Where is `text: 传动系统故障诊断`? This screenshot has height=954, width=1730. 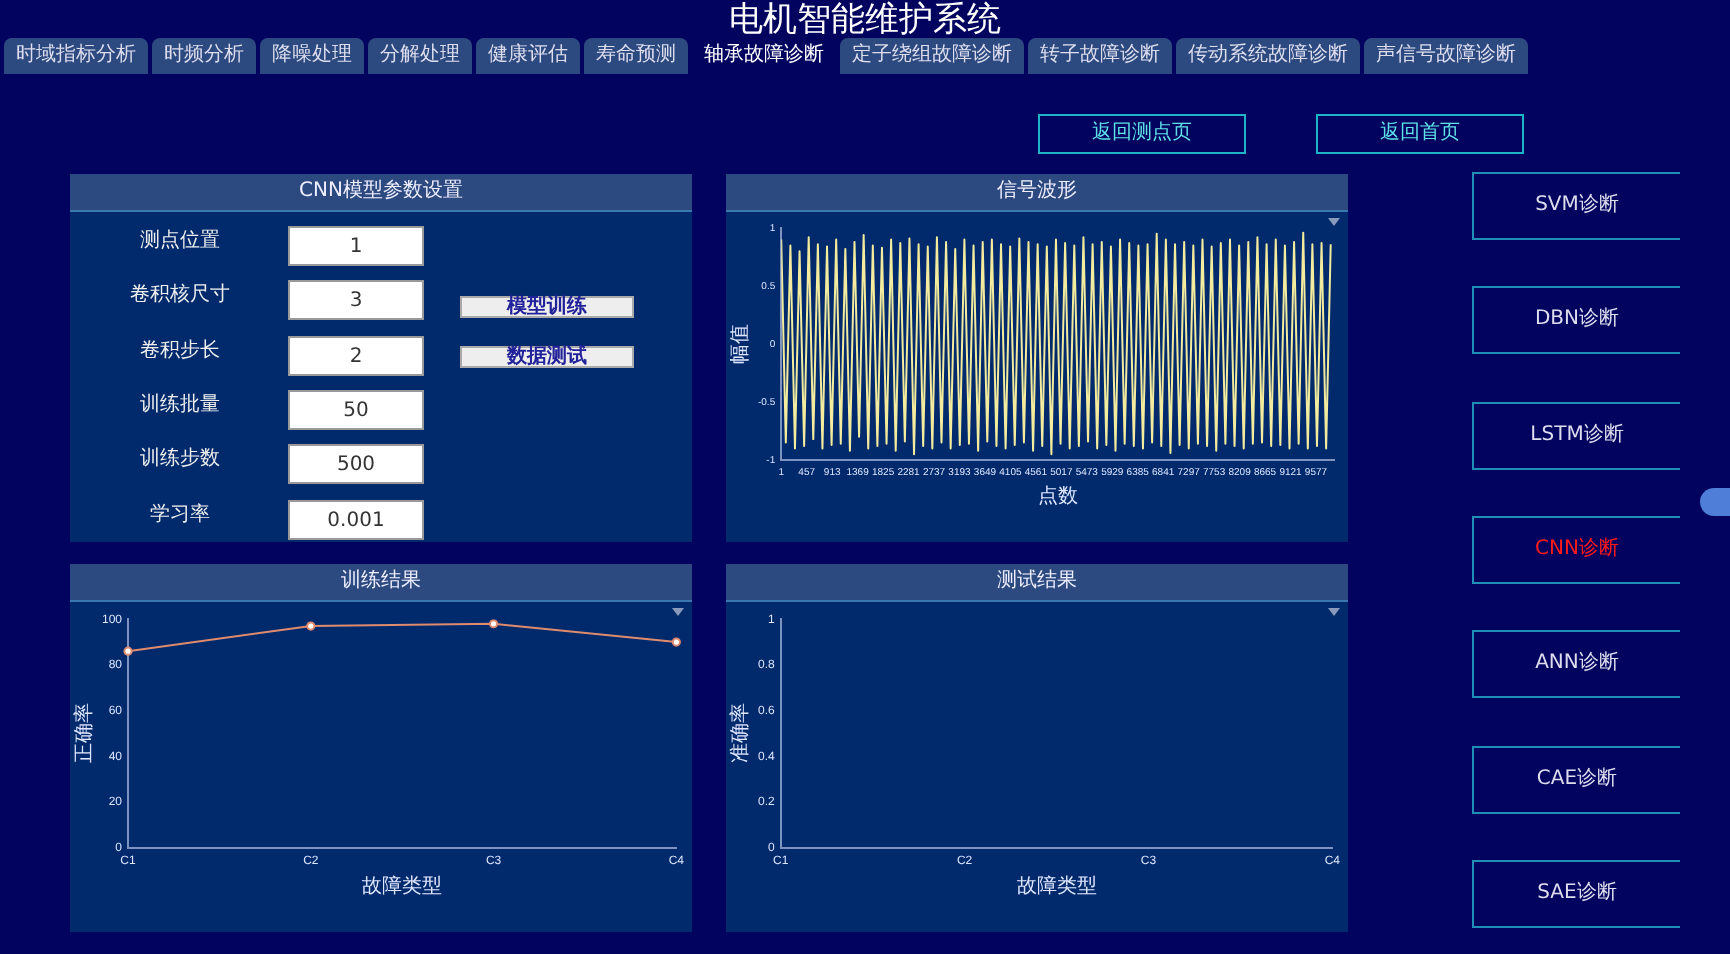
text: 传动系统故障诊断 is located at coordinates (1268, 56).